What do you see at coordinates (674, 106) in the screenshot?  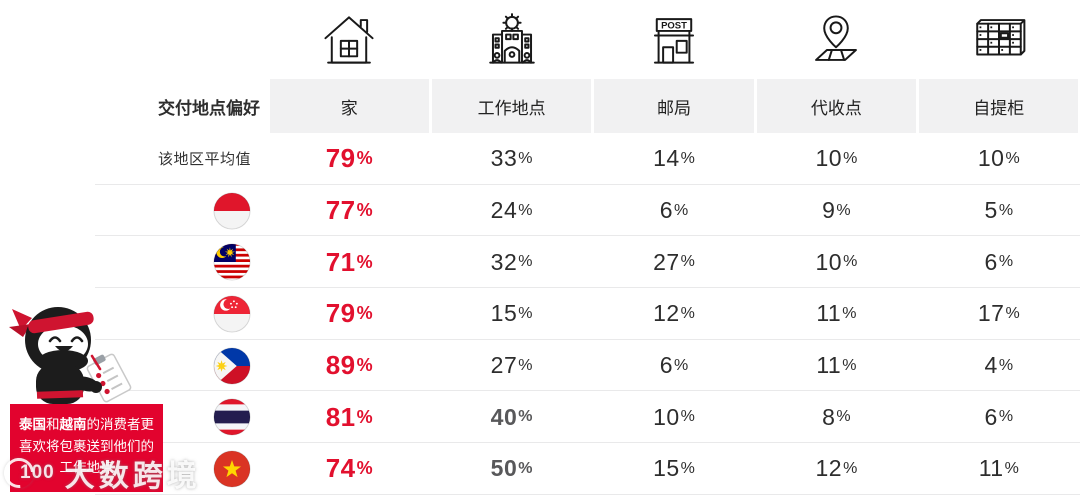 I see `column-header-post-office: 邮局` at bounding box center [674, 106].